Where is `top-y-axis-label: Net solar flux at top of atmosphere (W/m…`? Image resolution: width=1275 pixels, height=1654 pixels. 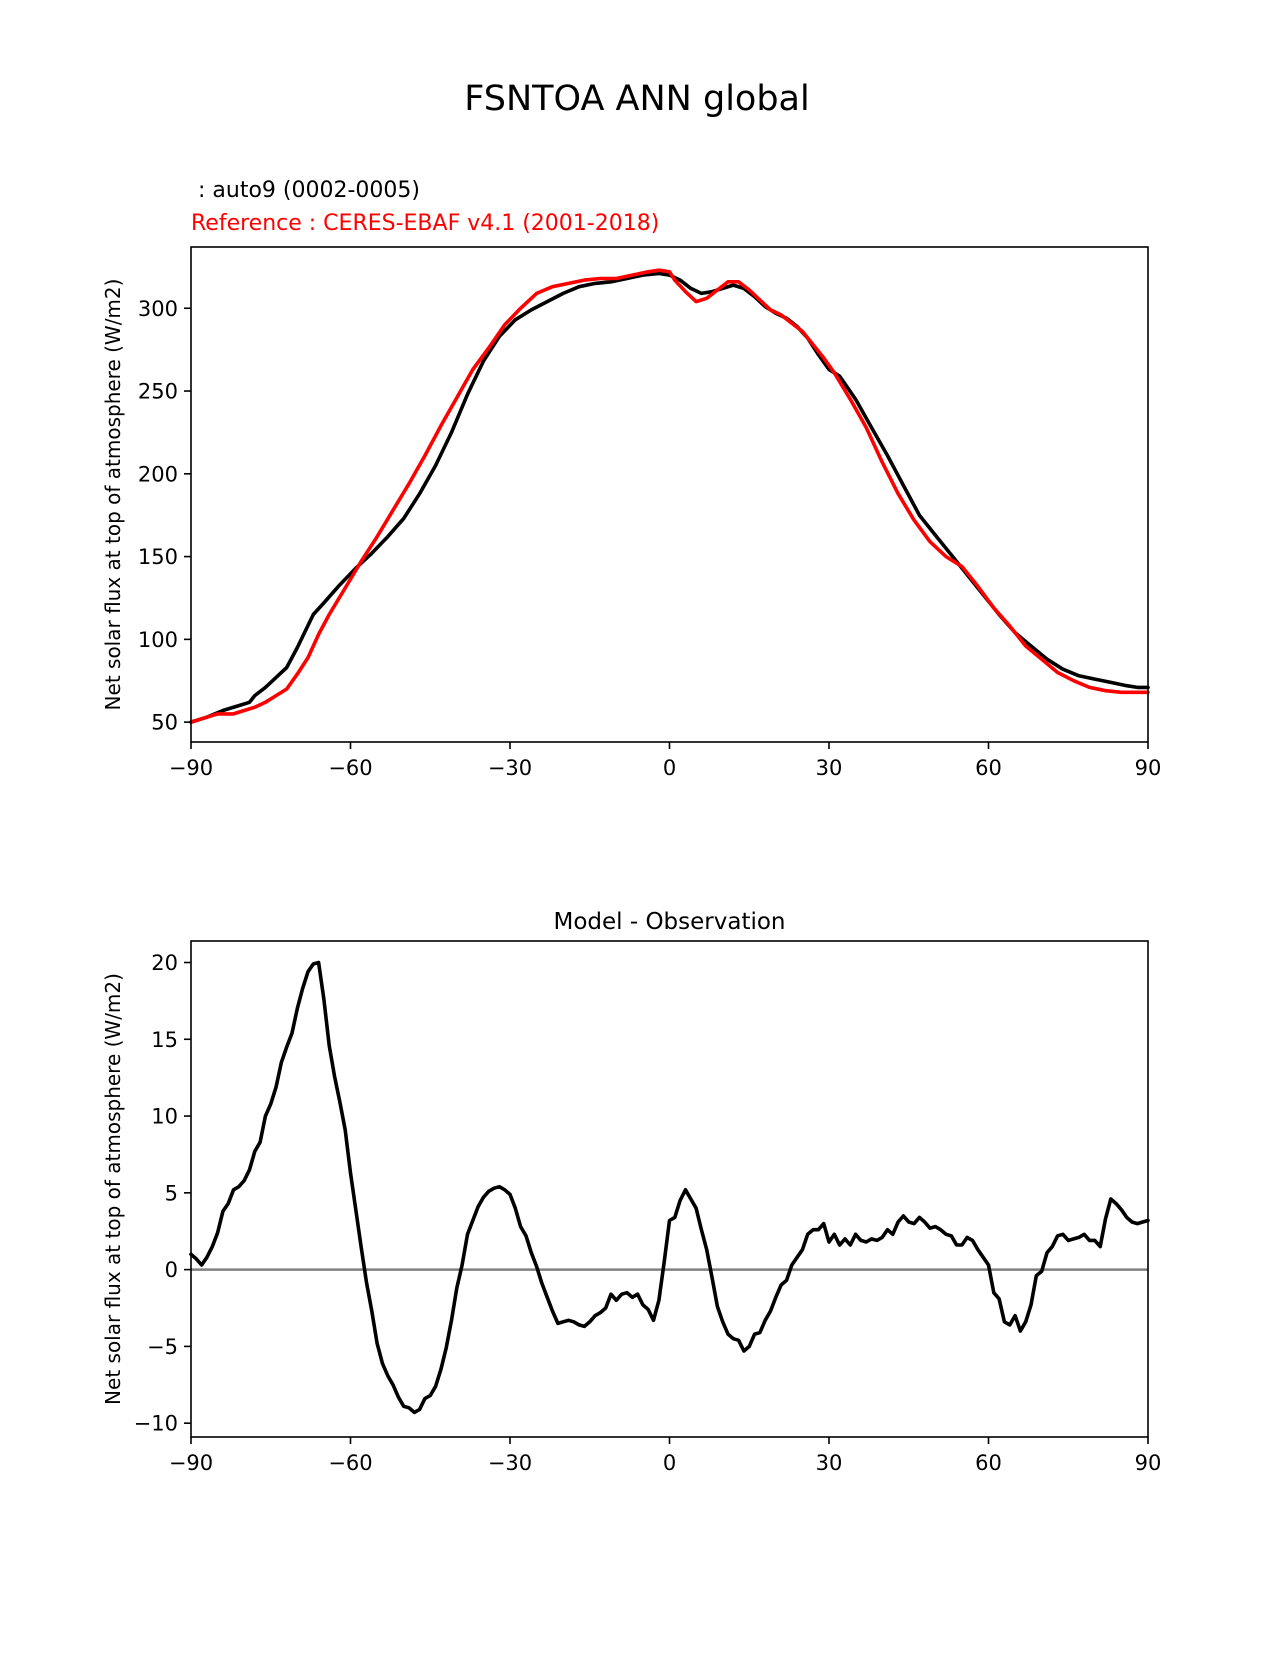 top-y-axis-label: Net solar flux at top of atmosphere (W/m… is located at coordinates (113, 495).